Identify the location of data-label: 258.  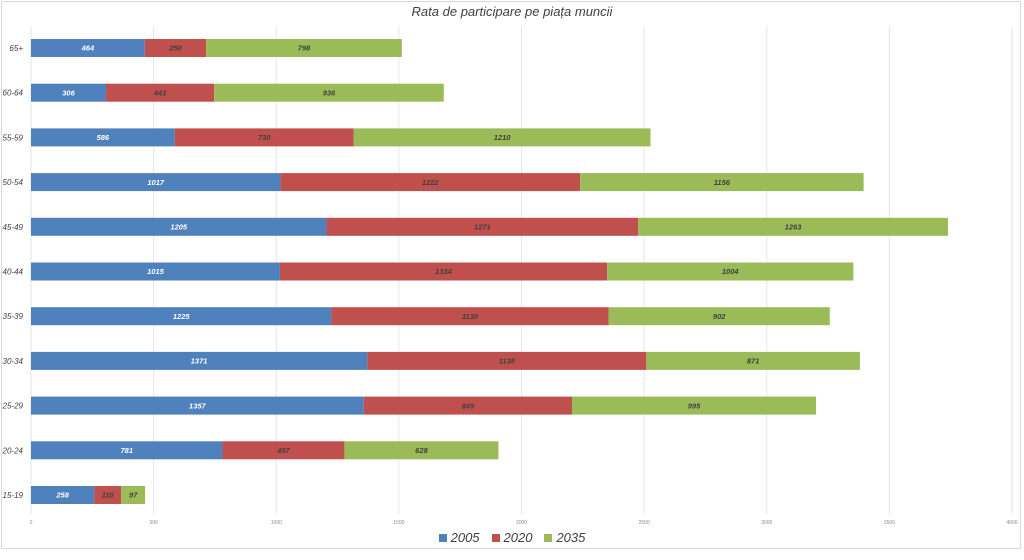
(62, 495).